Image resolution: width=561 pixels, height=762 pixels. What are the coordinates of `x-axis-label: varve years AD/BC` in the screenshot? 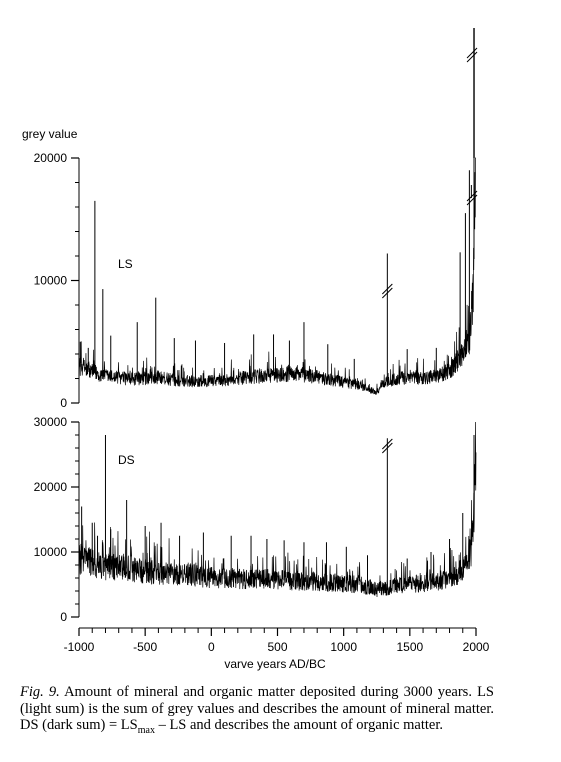 It's located at (275, 664).